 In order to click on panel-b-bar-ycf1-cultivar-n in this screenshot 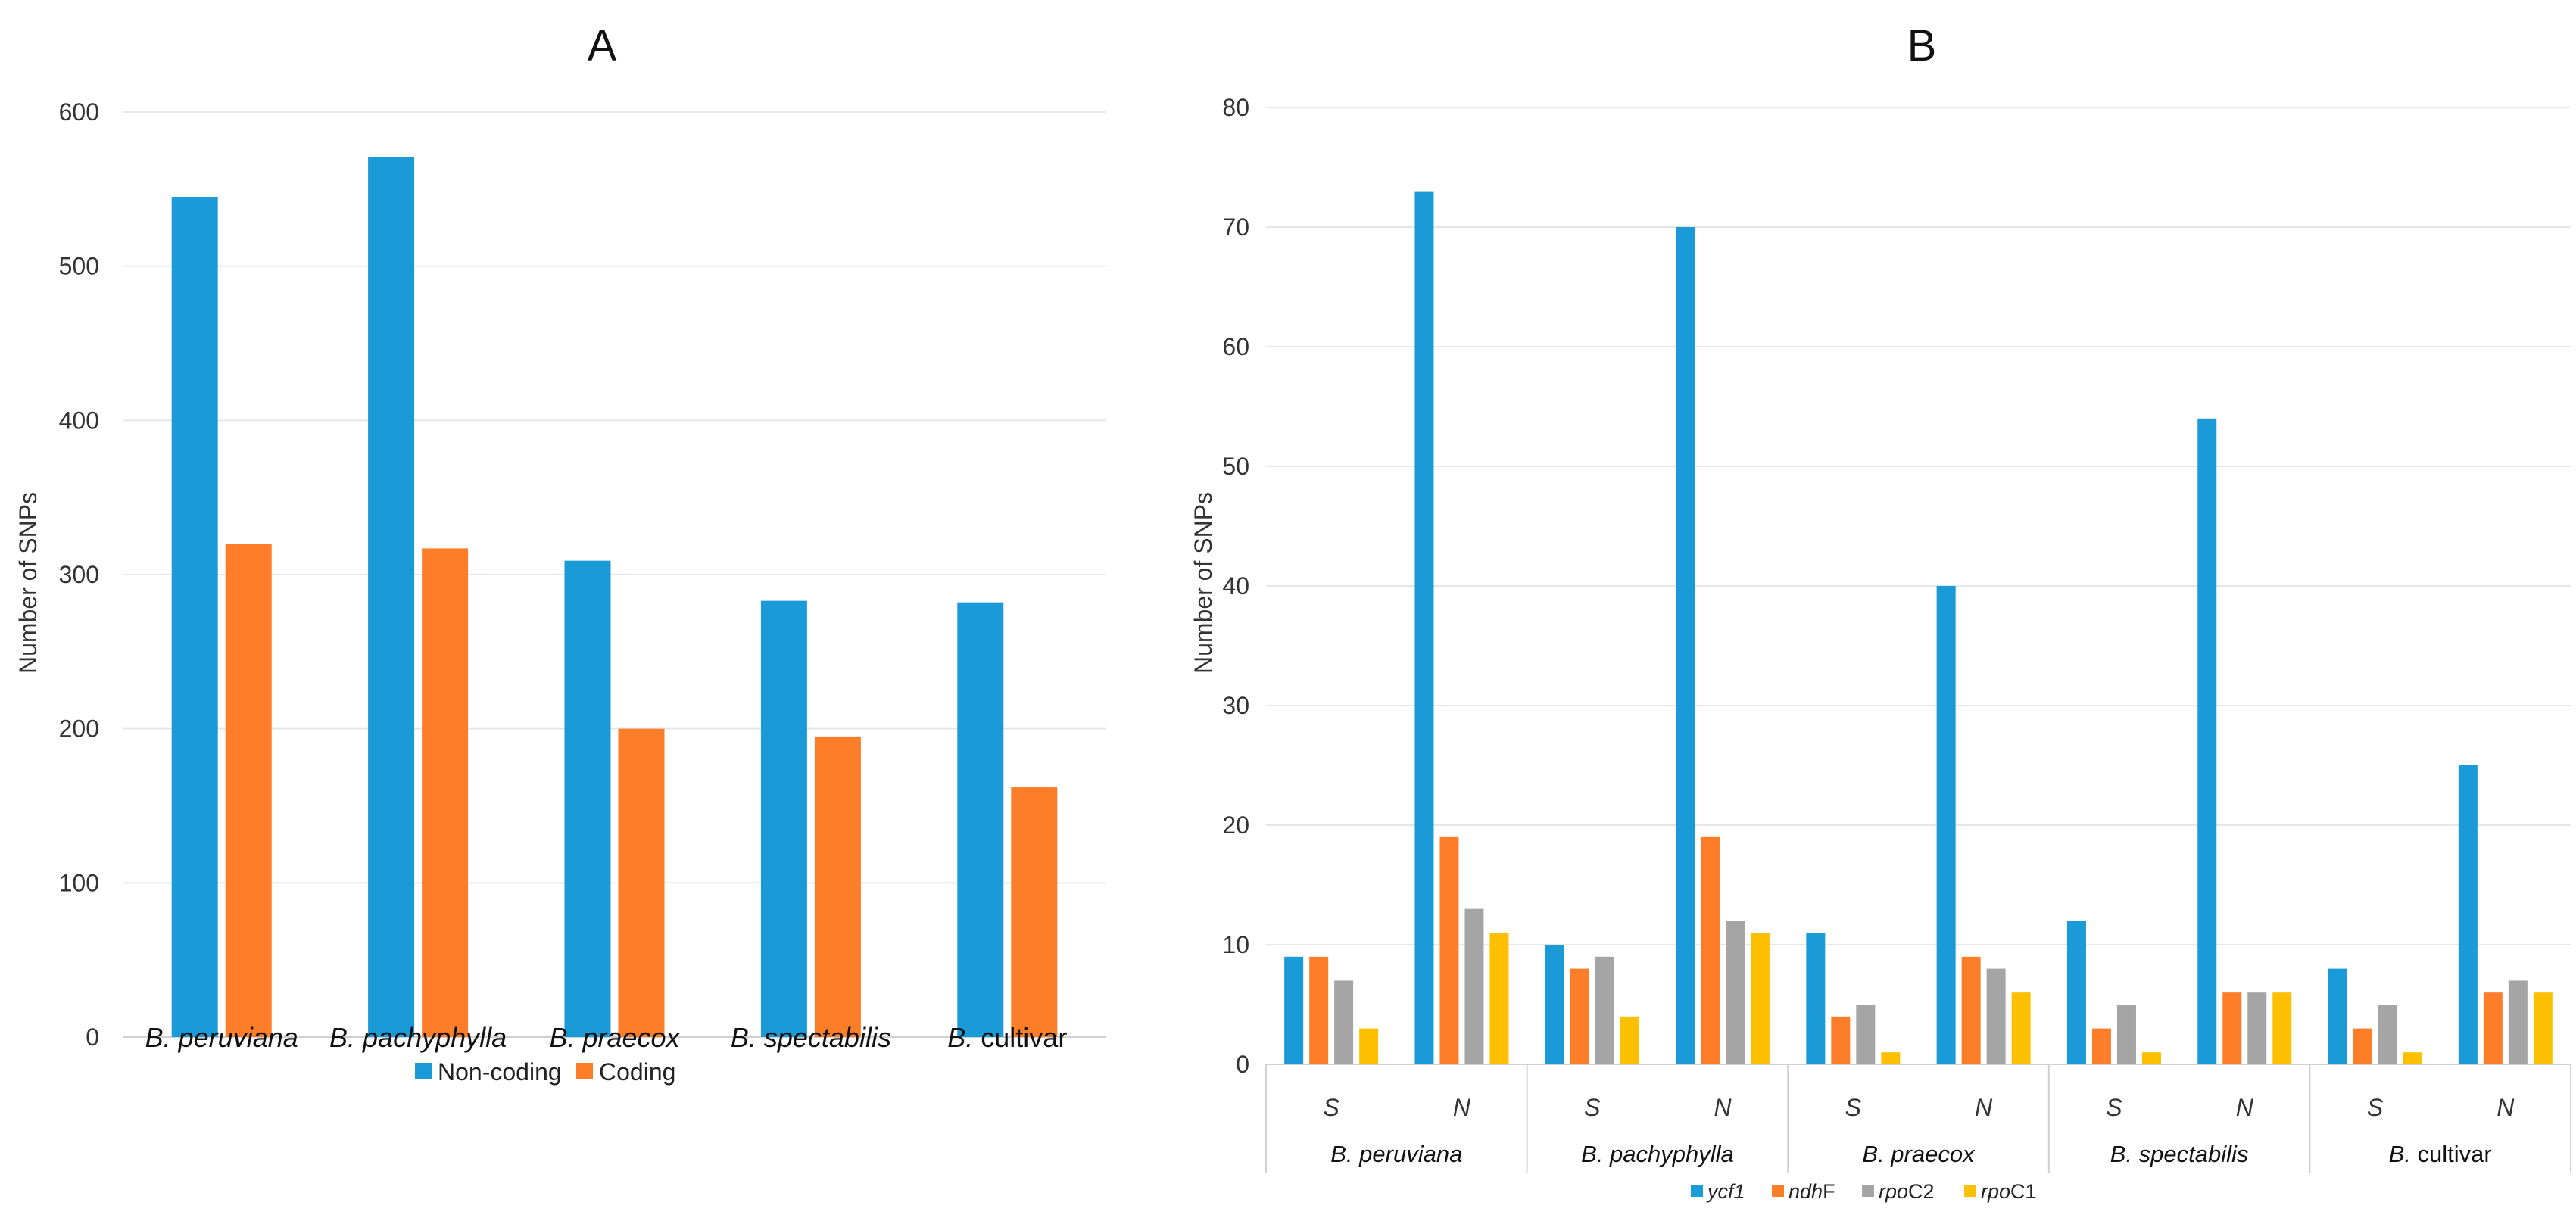, I will do `click(2468, 915)`.